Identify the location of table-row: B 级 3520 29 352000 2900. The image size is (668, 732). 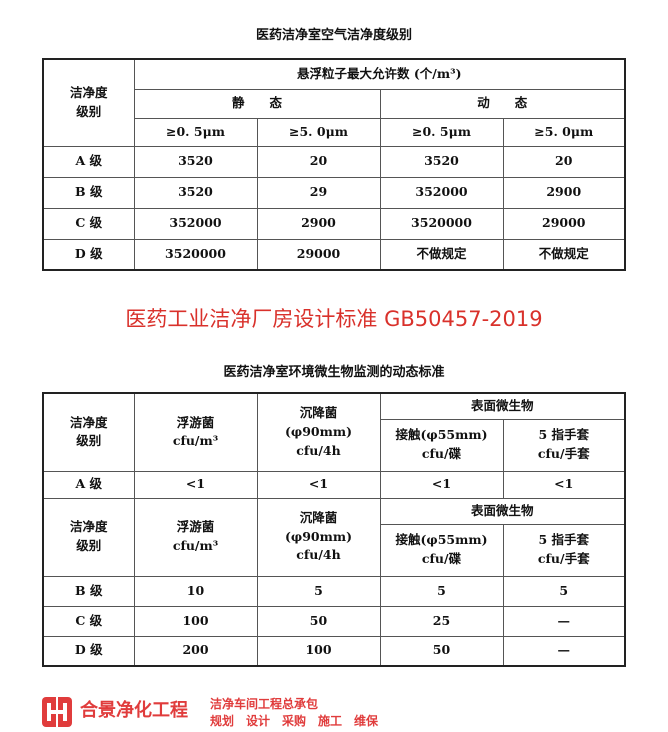
(334, 192).